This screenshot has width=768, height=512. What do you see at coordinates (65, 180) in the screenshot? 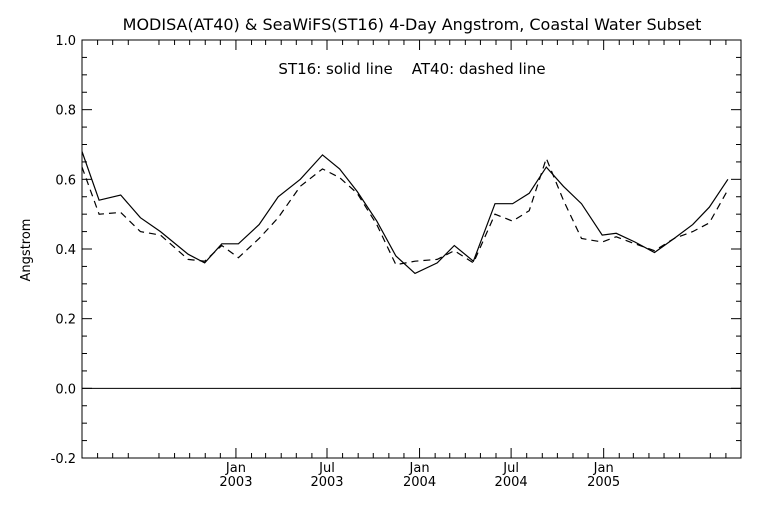
I see `y-tick-label: 0.6` at bounding box center [65, 180].